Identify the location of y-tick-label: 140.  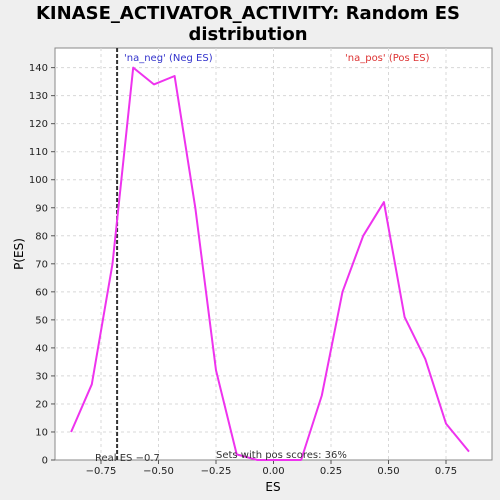
(38, 68).